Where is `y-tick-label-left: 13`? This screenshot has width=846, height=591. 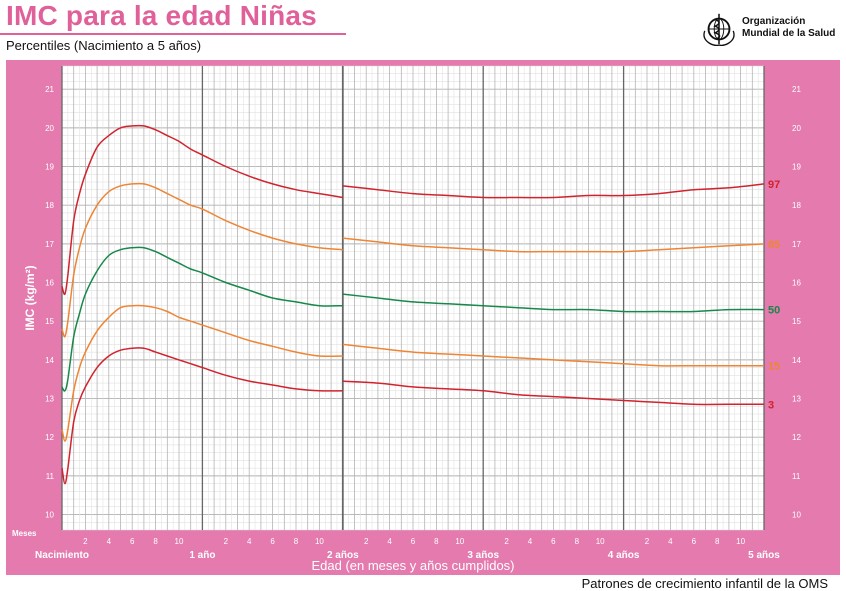 y-tick-label-left: 13 is located at coordinates (49, 399).